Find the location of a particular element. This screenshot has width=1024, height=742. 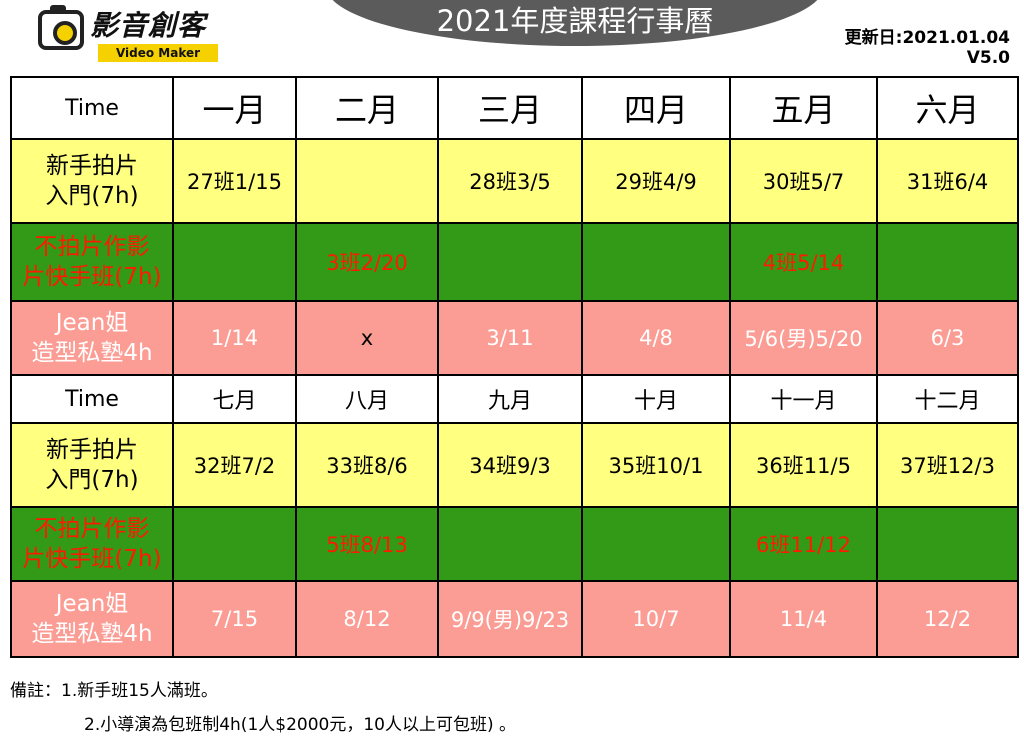

table-cell: 6班11/12 is located at coordinates (803, 544).